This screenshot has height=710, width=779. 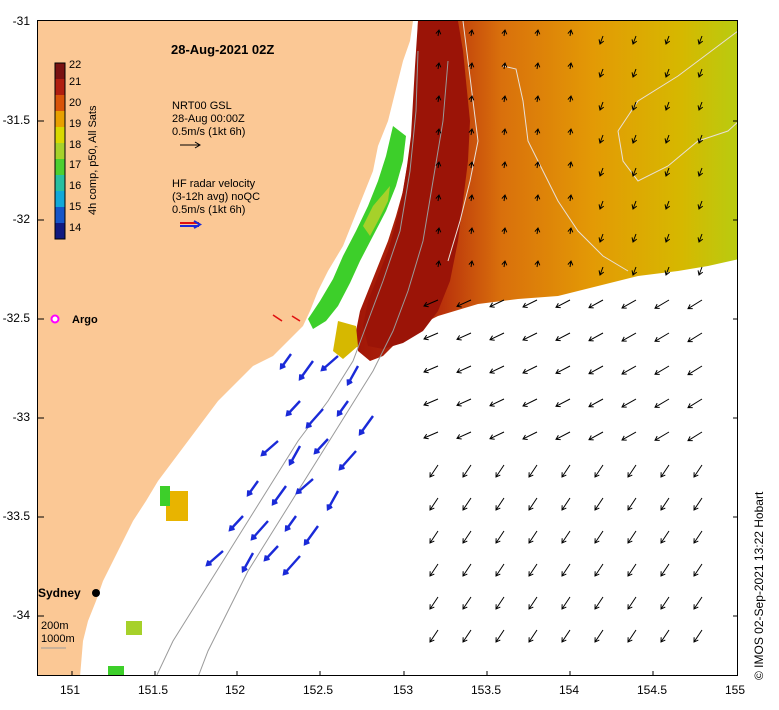 What do you see at coordinates (70, 690) in the screenshot?
I see `x-tick-label: 151` at bounding box center [70, 690].